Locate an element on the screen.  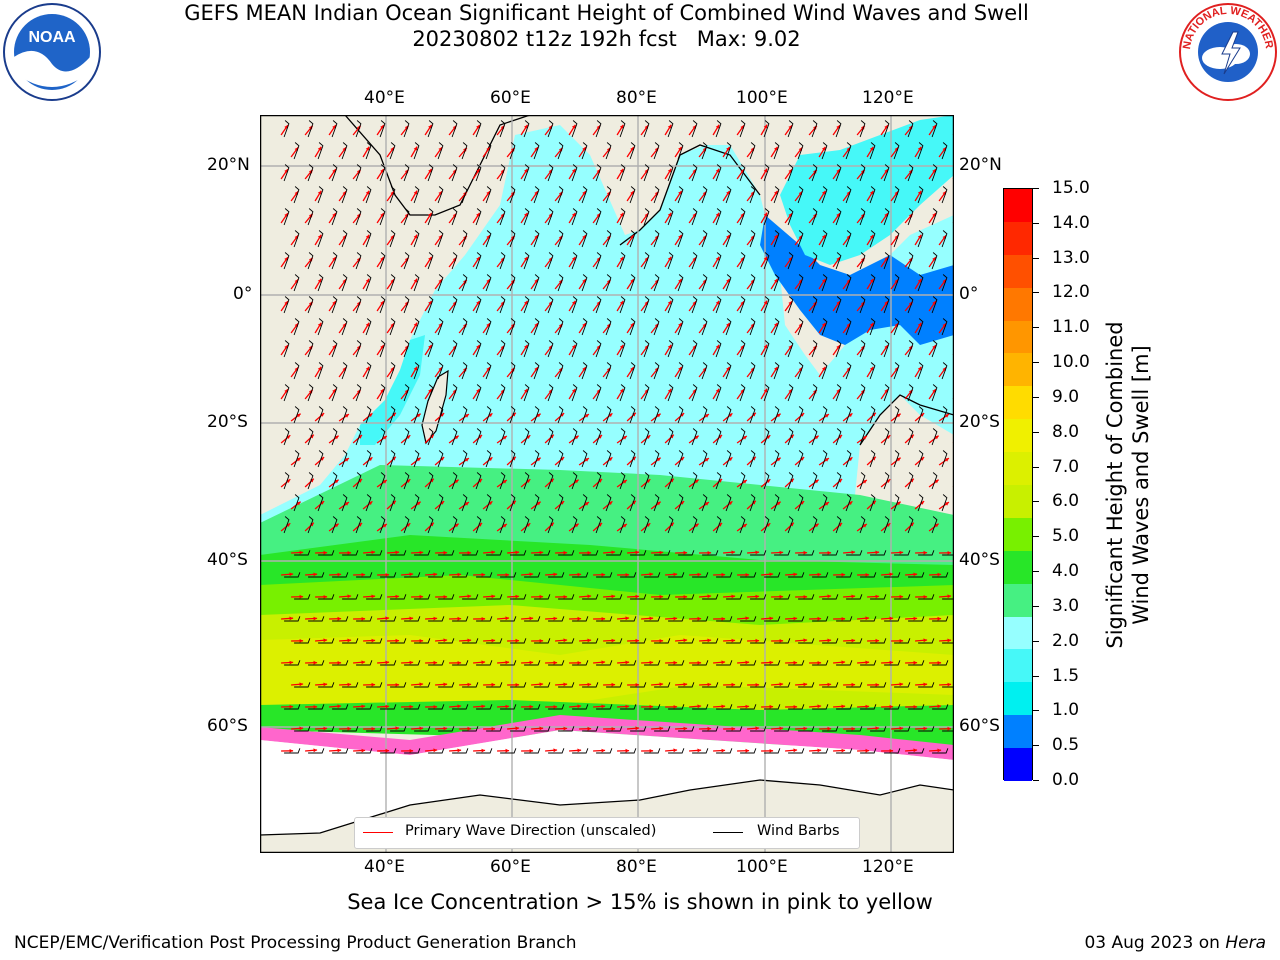
wave-direction-legend-line is located at coordinates (378, 832).